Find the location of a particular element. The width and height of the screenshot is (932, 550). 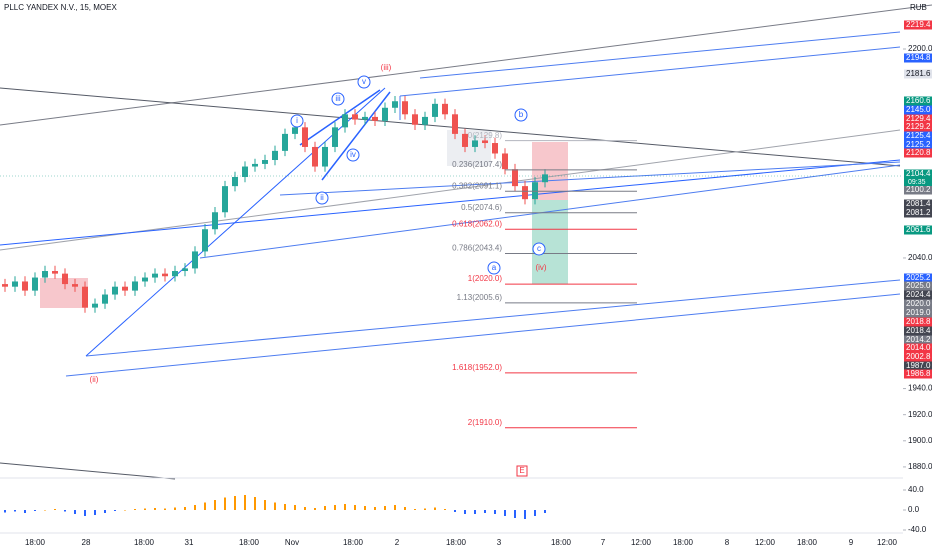

price-tag-label: 2145.0 is located at coordinates (918, 109).